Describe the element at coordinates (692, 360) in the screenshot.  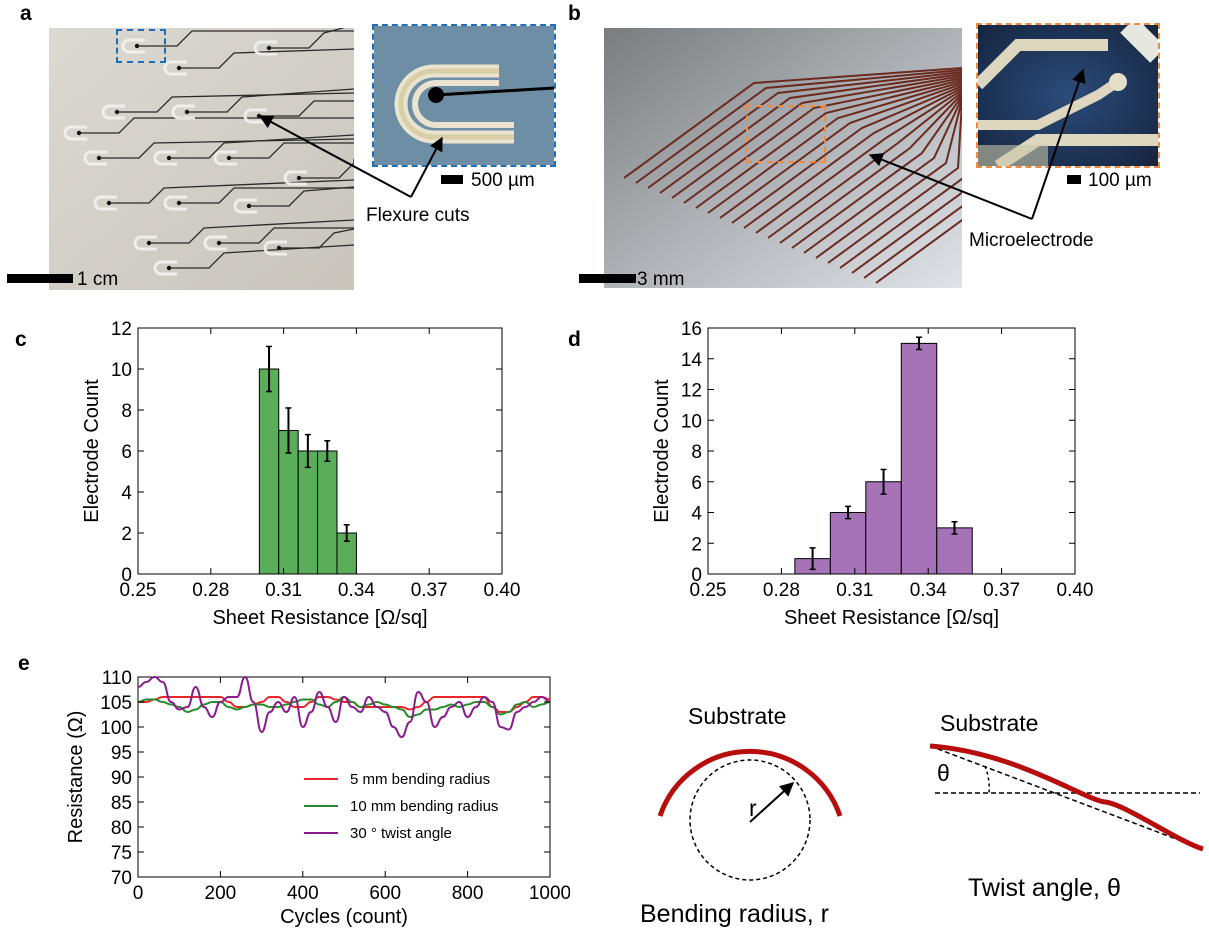
I see `y-tick-label: 14` at that location.